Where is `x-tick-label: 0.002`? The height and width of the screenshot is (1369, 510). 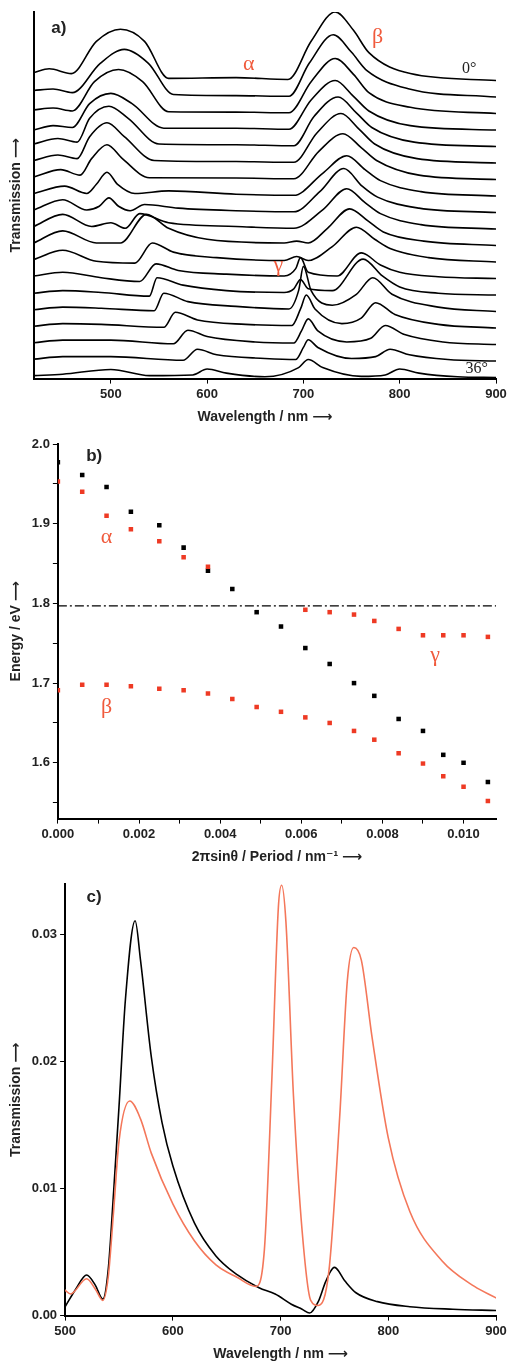 x-tick-label: 0.002 is located at coordinates (139, 833).